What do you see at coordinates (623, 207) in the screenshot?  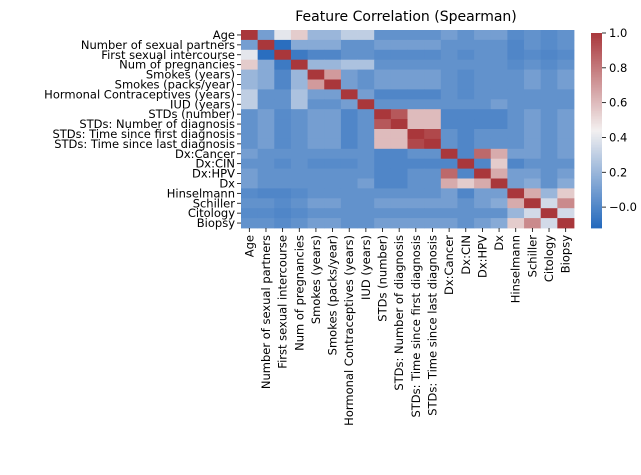 I see `colorbar-tick-label: −0.0` at bounding box center [623, 207].